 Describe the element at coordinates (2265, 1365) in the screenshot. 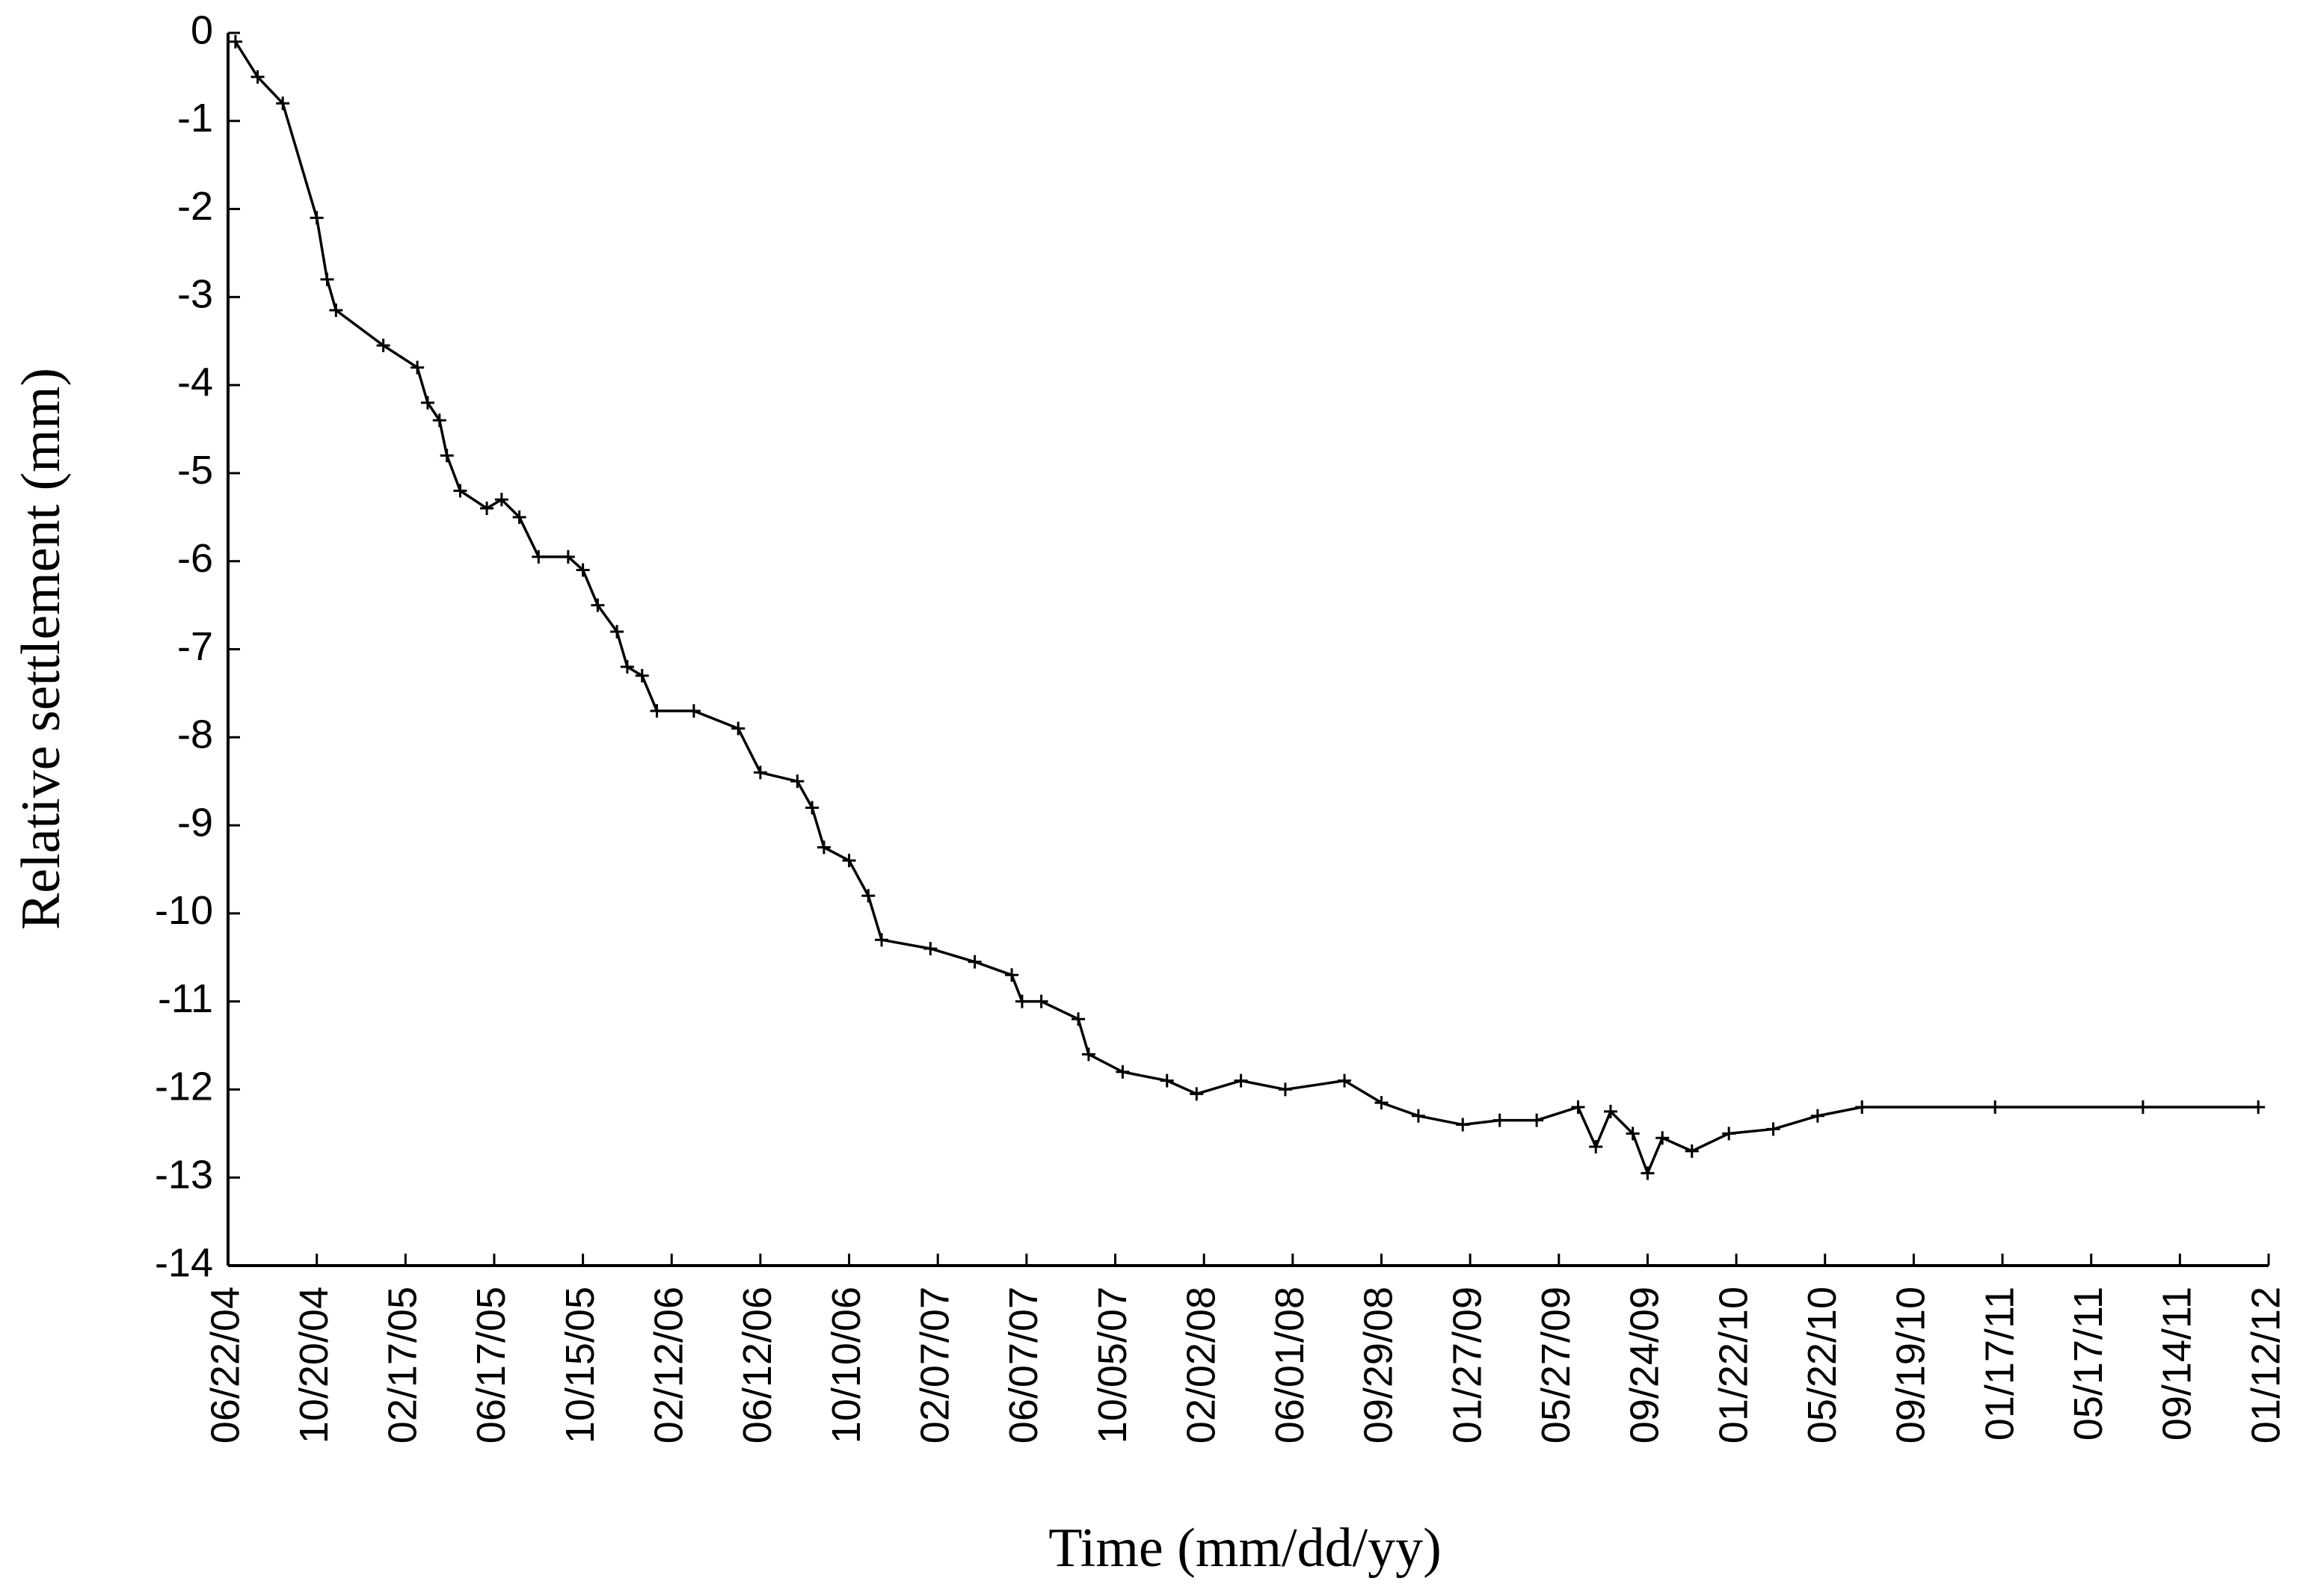

I see `x-tick-label: 01/12/12` at that location.